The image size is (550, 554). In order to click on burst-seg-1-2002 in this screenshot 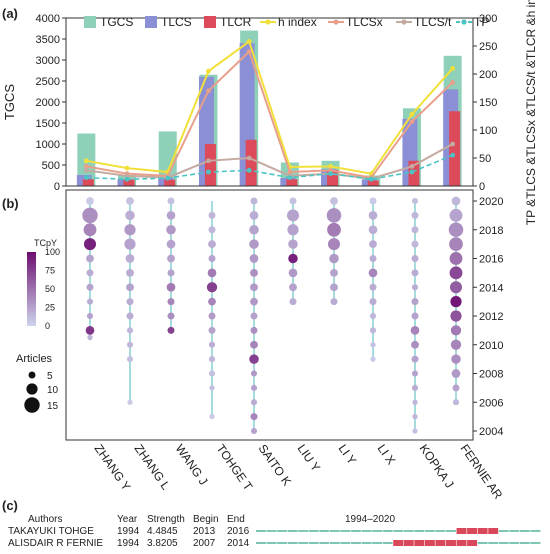, I will do `click(345, 543)`.